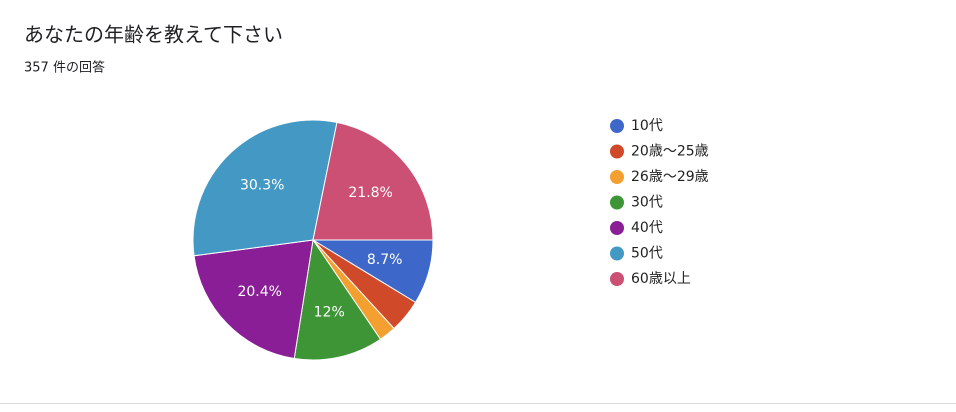 The height and width of the screenshot is (412, 956). What do you see at coordinates (647, 126) in the screenshot?
I see `legend-label: 10代` at bounding box center [647, 126].